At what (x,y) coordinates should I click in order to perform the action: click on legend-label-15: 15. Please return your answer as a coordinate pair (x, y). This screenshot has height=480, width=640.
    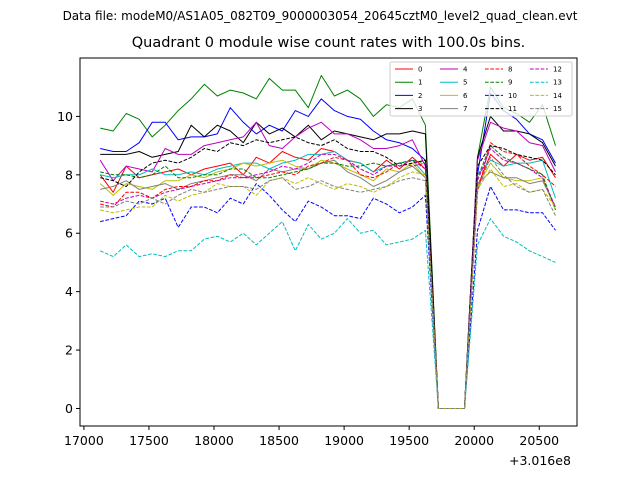
    Looking at the image, I should click on (557, 109).